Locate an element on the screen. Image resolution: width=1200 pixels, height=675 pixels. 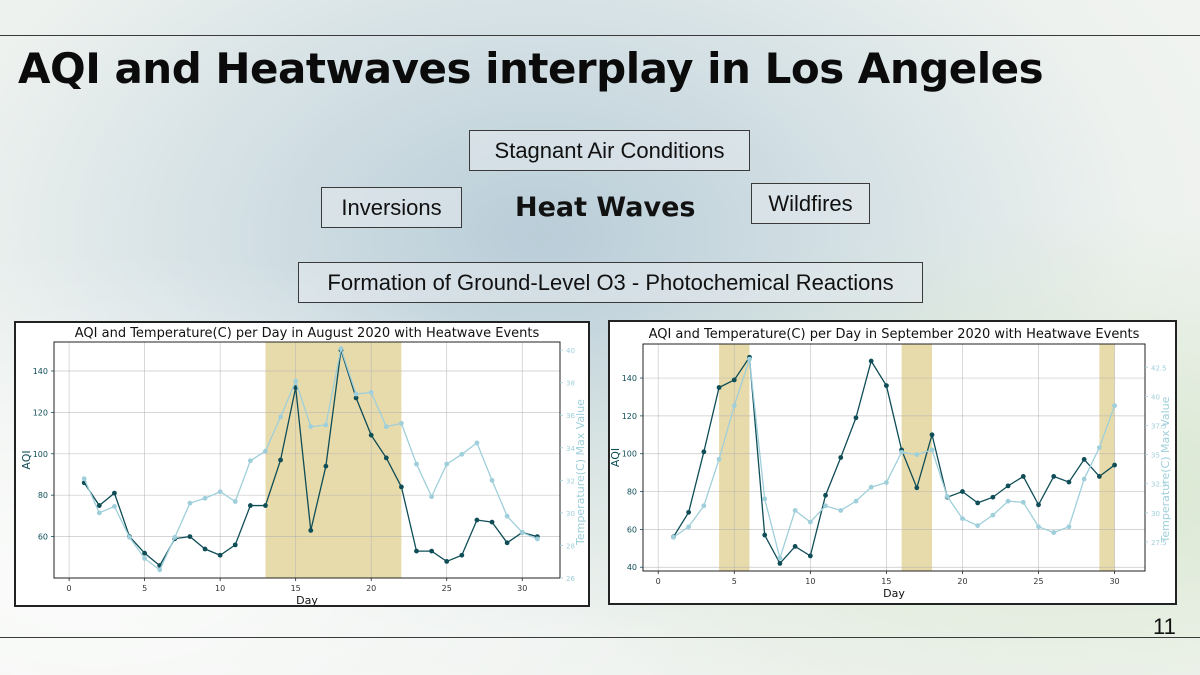
y2-tick-label: 32.5 is located at coordinates (1159, 485).